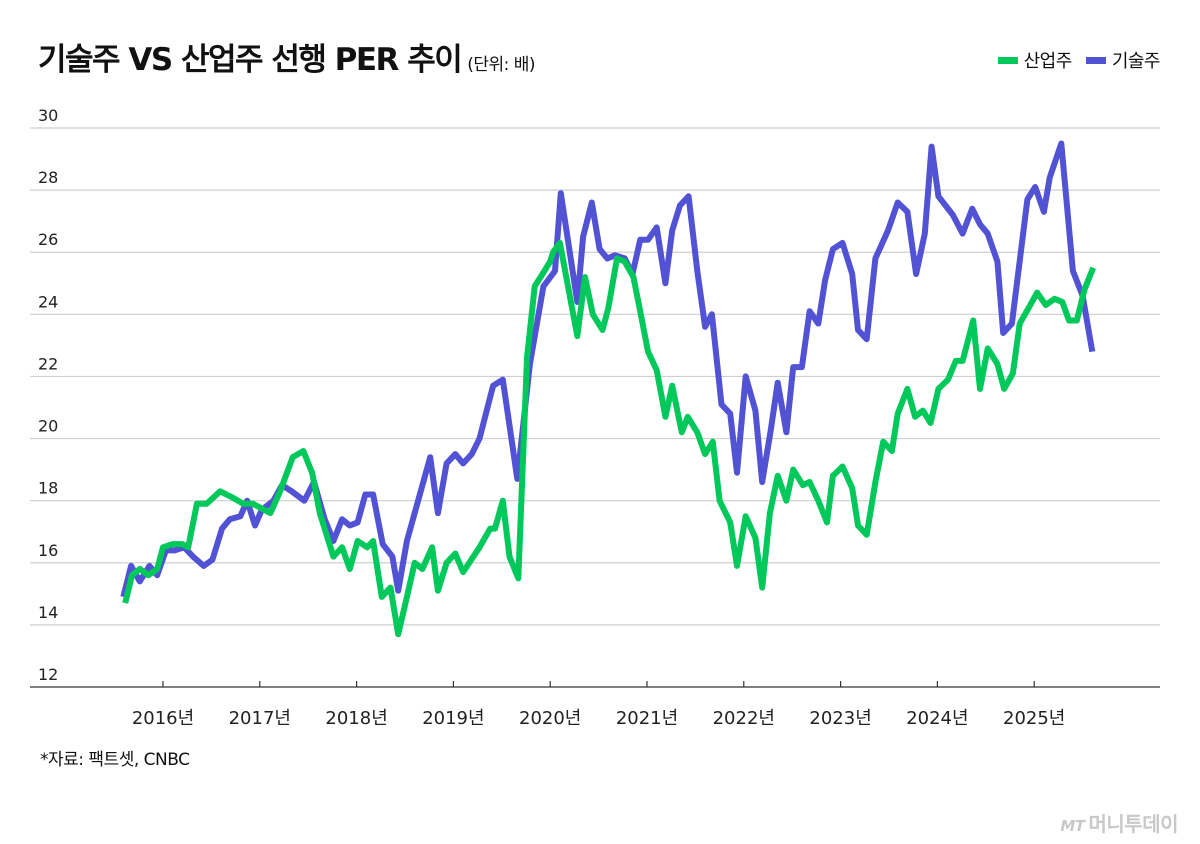 This screenshot has width=1200, height=844. Describe the element at coordinates (115, 760) in the screenshot. I see `source-note: *자료: 팩트셋, CNBC` at that location.